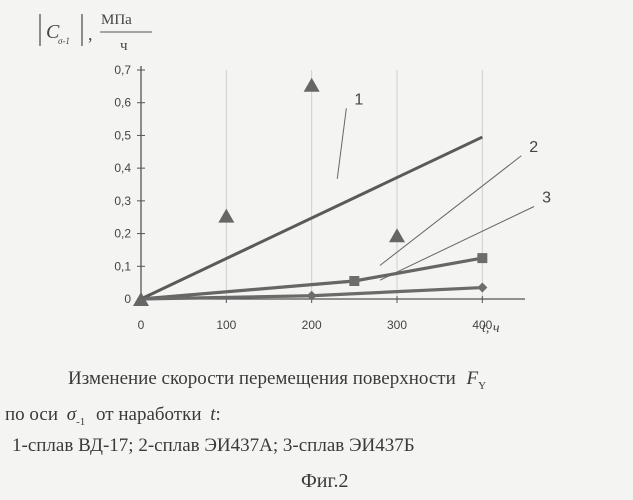  Describe the element at coordinates (141, 325) in the screenshot. I see `x-tick-label: 0` at that location.